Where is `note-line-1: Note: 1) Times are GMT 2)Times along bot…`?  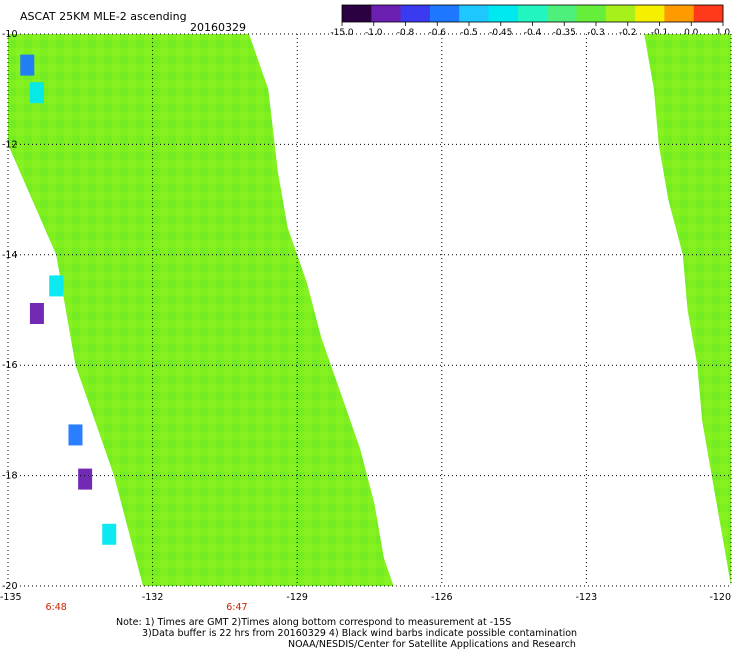
note-line-1: Note: 1) Times are GMT 2)Times along bot… is located at coordinates (313, 622).